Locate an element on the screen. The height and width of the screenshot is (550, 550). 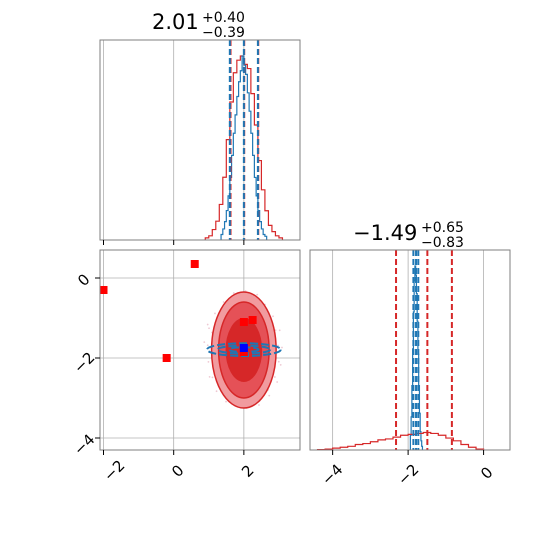
marginal2-quantile-lines is located at coordinates (424, 350).